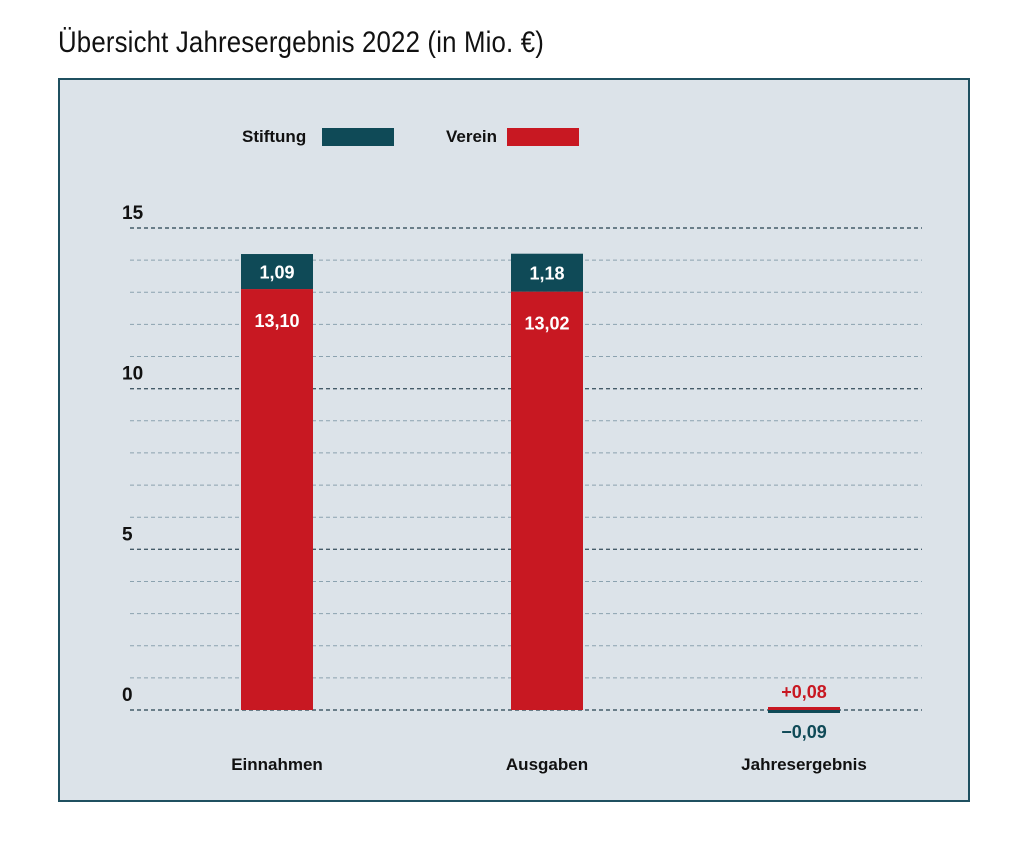 The height and width of the screenshot is (851, 1024). What do you see at coordinates (127, 534) in the screenshot?
I see `y-tick-label: 5` at bounding box center [127, 534].